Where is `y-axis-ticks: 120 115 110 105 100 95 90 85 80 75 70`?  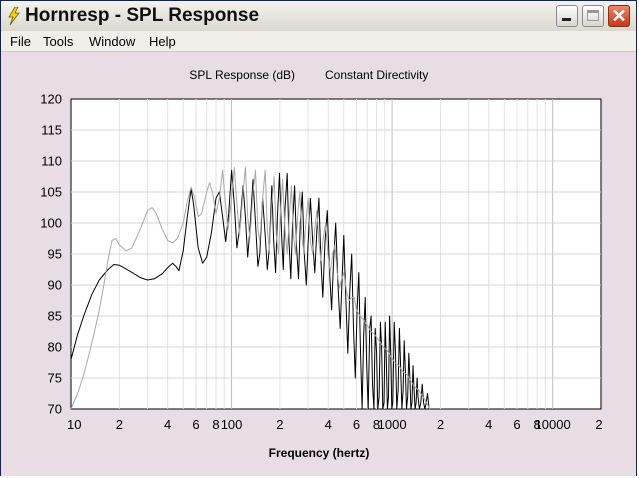
y-axis-ticks: 120 115 110 105 100 95 90 85 80 75 70 is located at coordinates (51, 254).